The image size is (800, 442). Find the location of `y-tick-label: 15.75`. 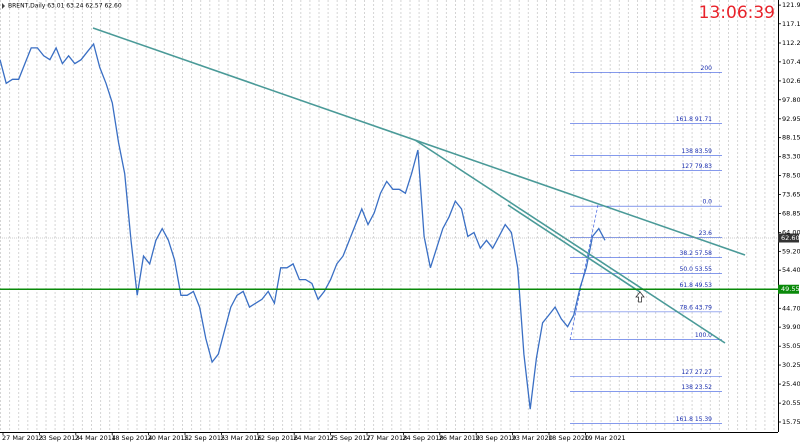

y-tick-label: 15.75 is located at coordinates (791, 422).